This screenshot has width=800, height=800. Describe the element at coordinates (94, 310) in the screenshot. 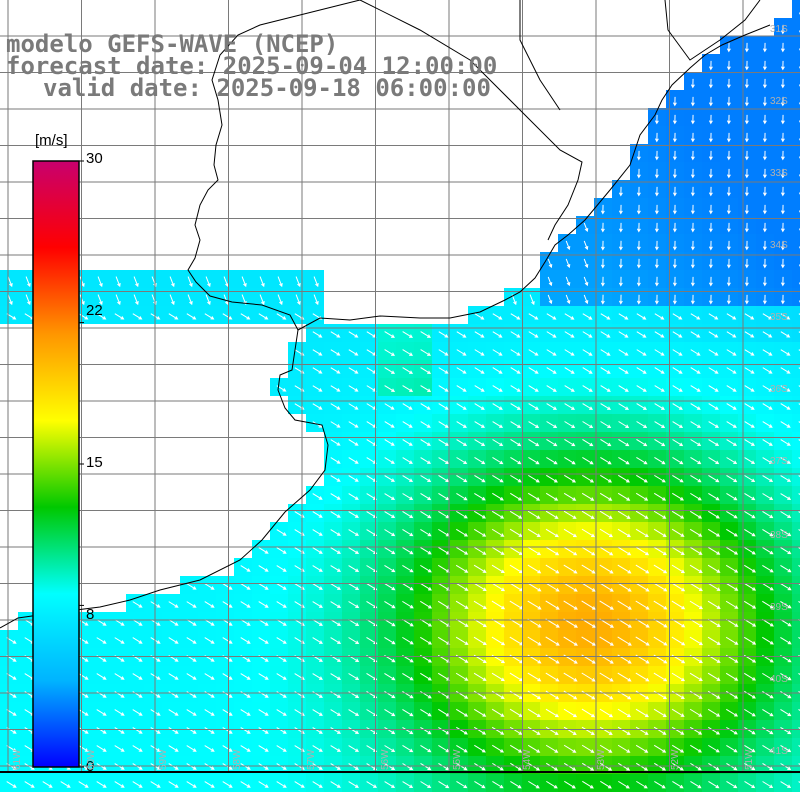

I see `colorbar-tick-label: 22` at that location.